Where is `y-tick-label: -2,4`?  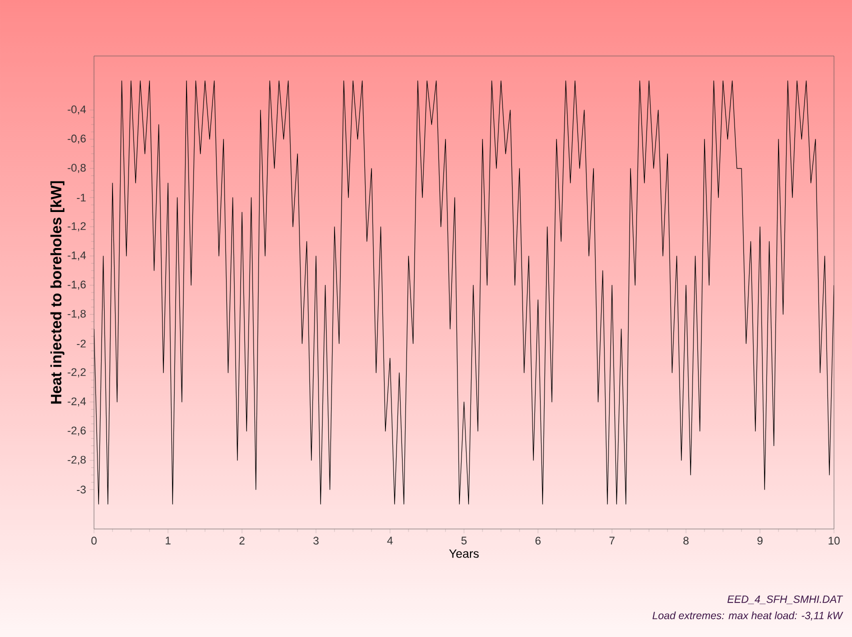 y-tick-label: -2,4 is located at coordinates (77, 402).